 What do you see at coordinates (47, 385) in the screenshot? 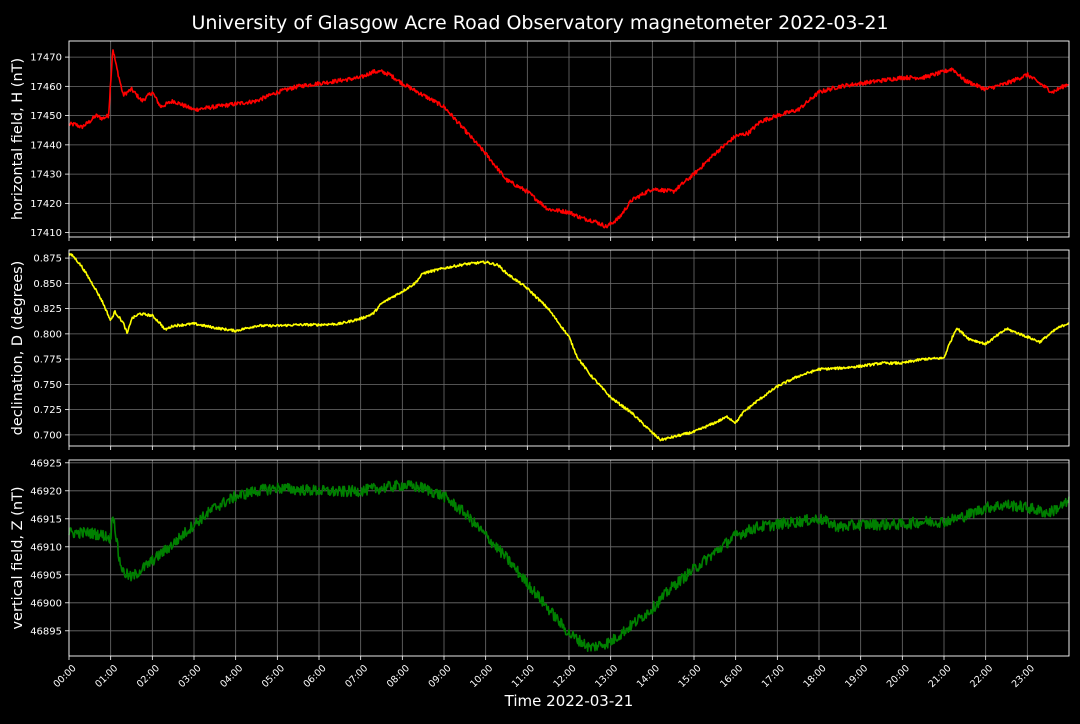
I see `y-tick-label: 0.750` at bounding box center [47, 385].